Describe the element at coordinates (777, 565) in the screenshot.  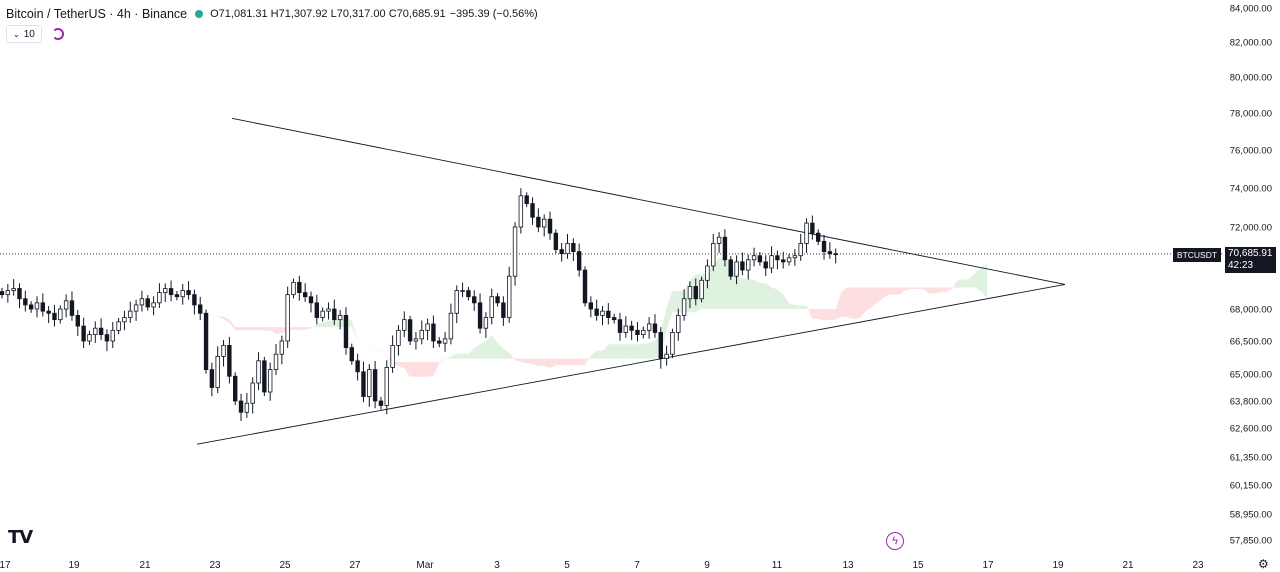
I see `time-tick-label: 11` at that location.